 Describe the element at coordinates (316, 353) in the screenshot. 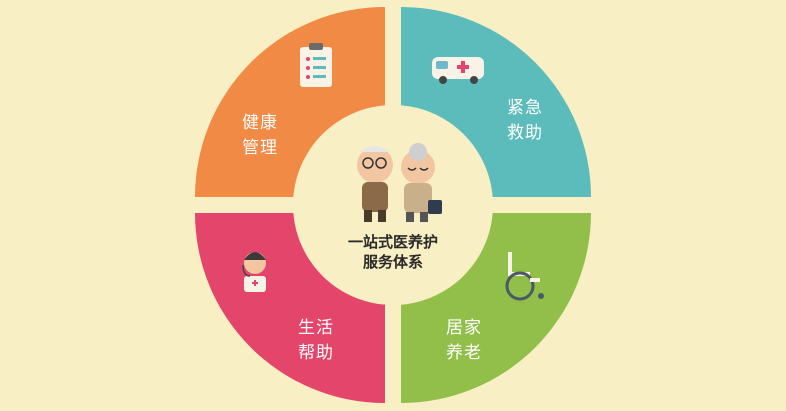

I see `life-label-line2: 帮助` at that location.